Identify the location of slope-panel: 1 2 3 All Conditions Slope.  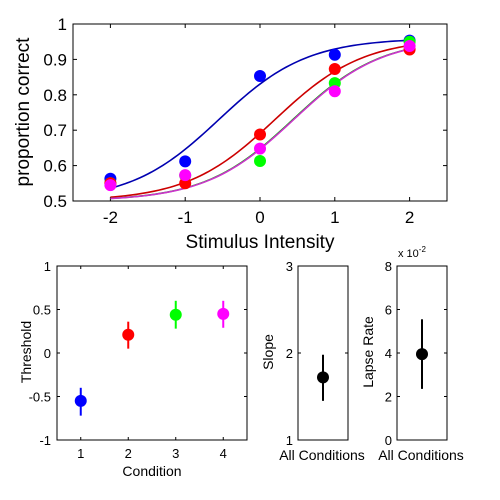
(312, 361).